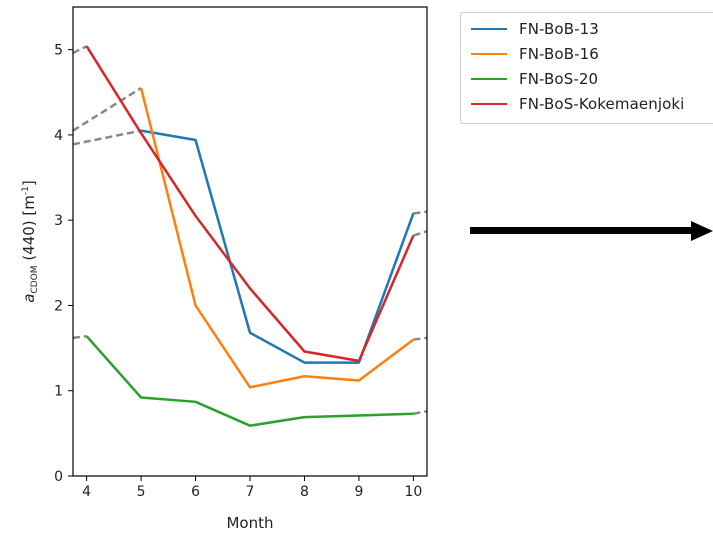 The width and height of the screenshot is (713, 537). Describe the element at coordinates (250, 492) in the screenshot. I see `x-tick-label: 7` at that location.